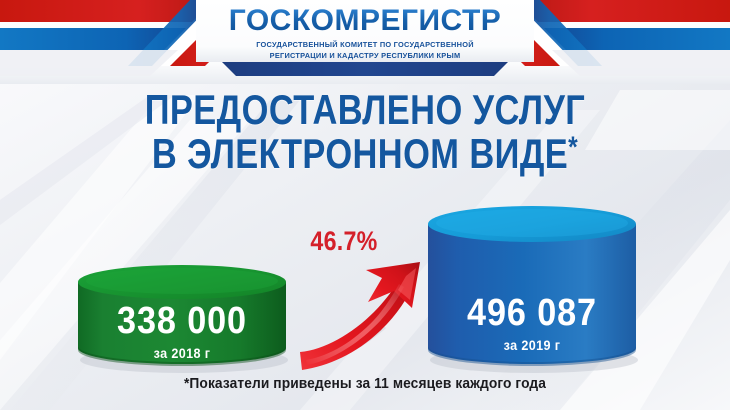 Image resolution: width=730 pixels, height=410 pixels. Describe the element at coordinates (532, 288) in the screenshot. I see `bar-cylinder-2019: 496 087 за 2019 г` at that location.